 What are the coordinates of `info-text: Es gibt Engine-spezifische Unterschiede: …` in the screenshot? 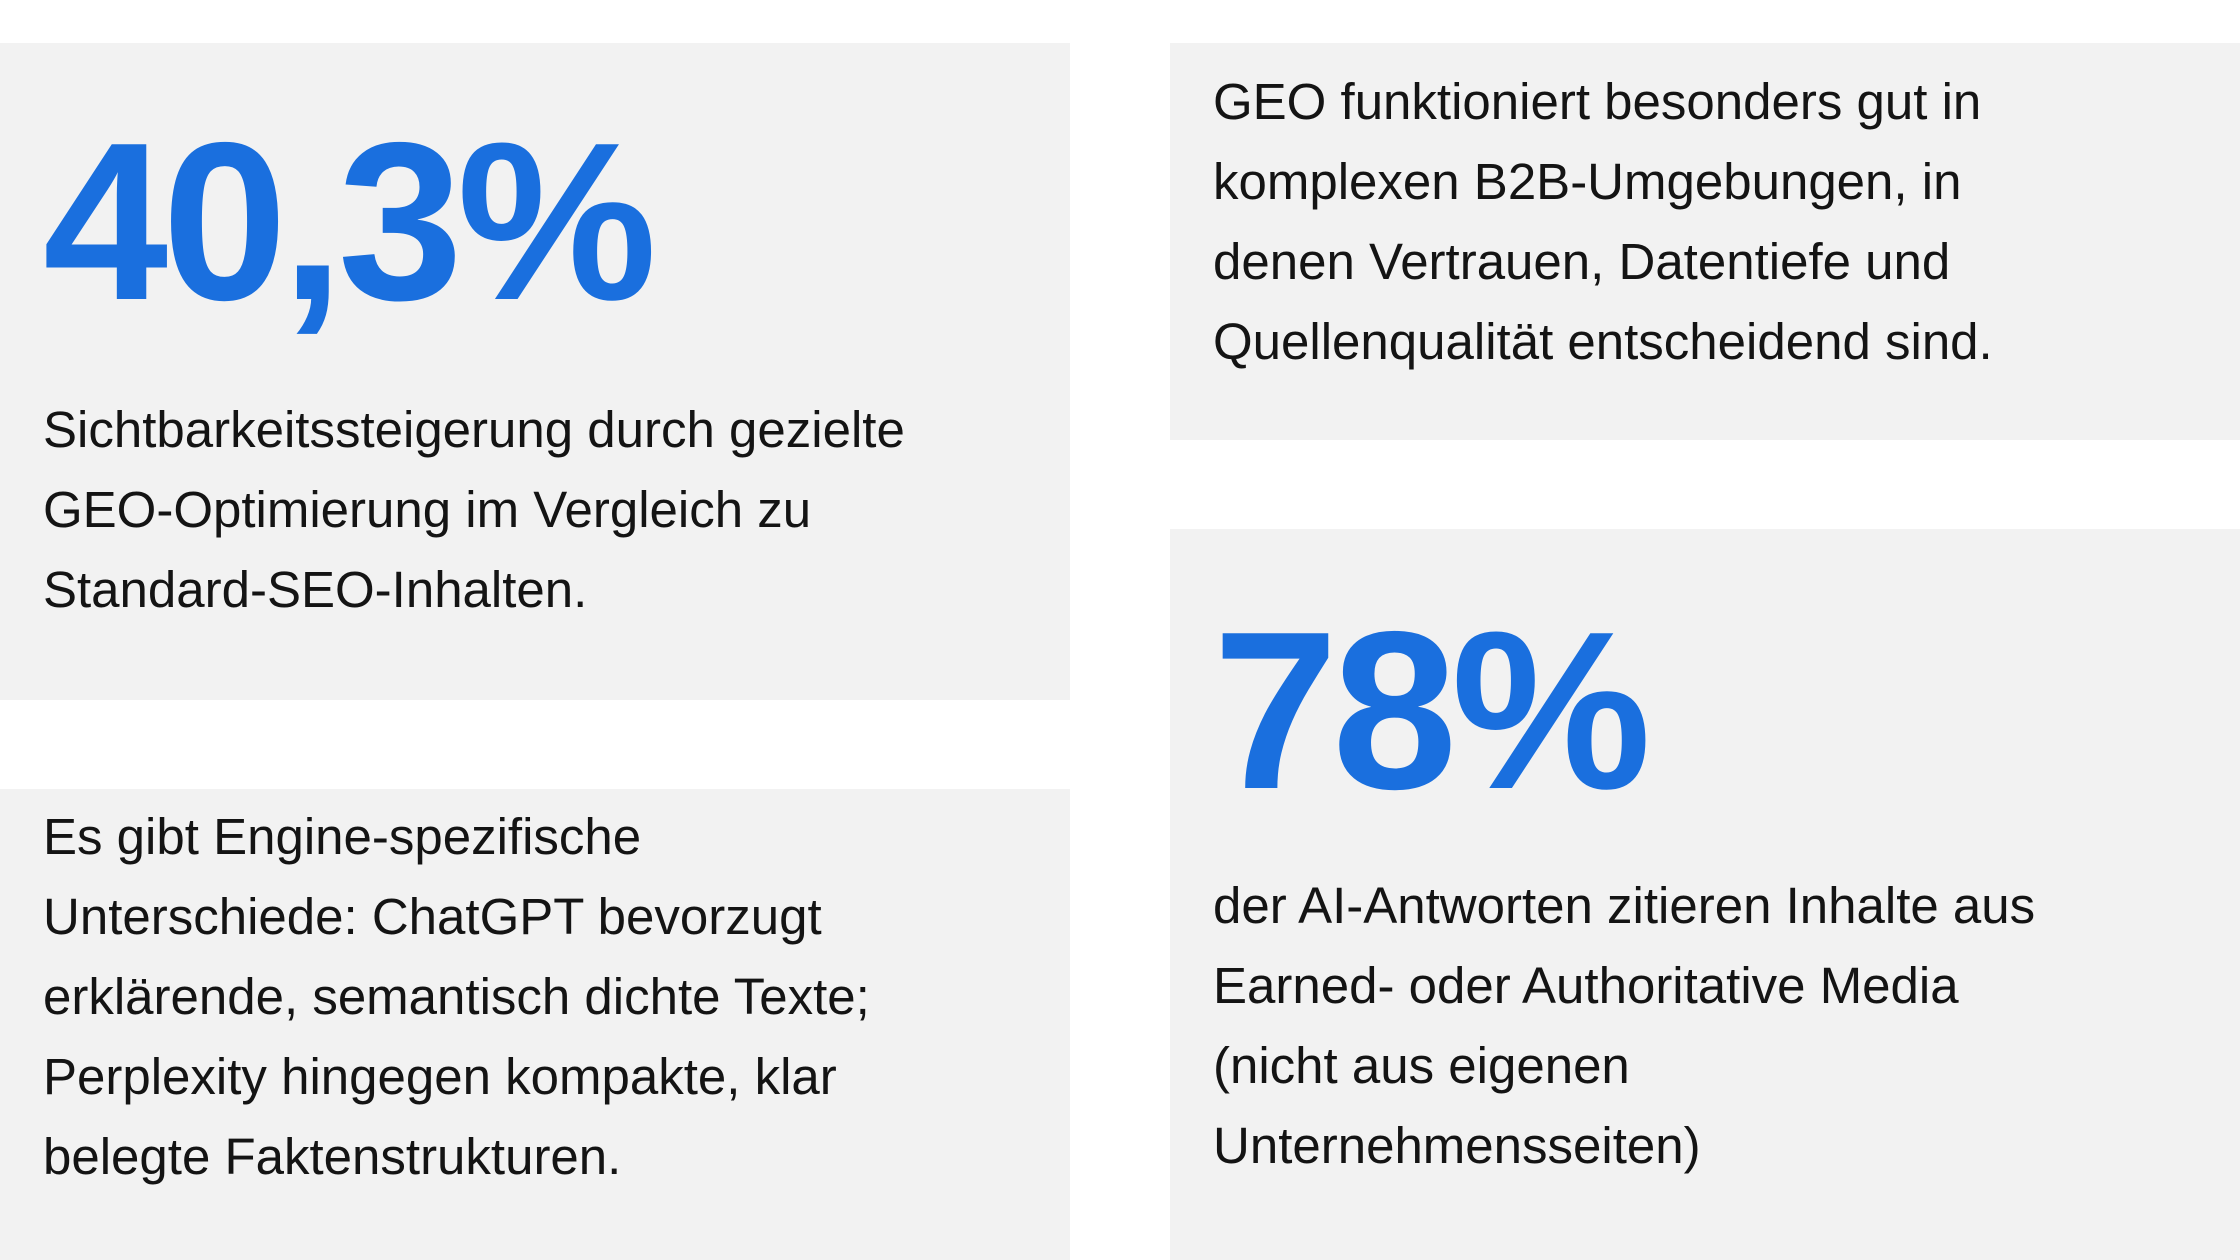 It's located at (456, 997).